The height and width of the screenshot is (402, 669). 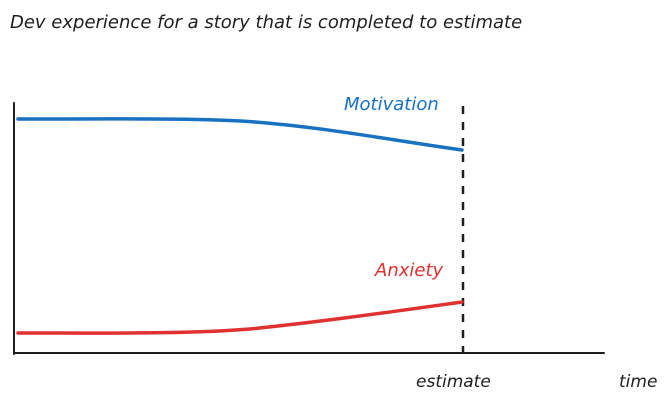 I want to click on time-label: time, so click(x=638, y=382).